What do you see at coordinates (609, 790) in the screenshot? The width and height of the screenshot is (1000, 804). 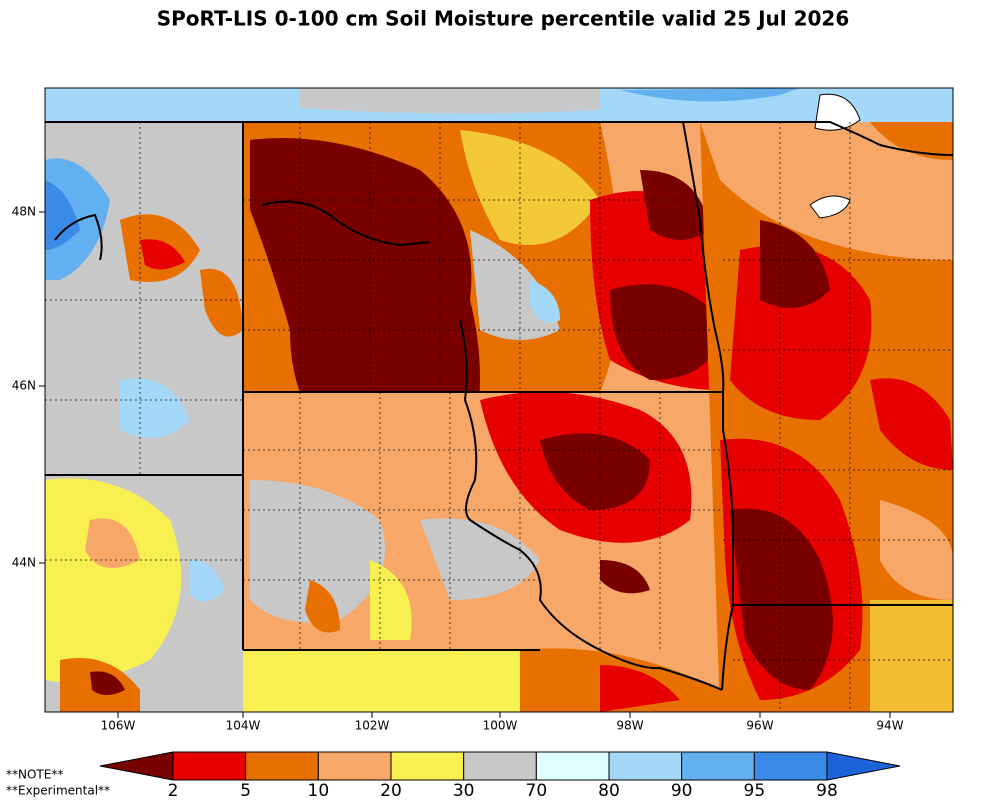 I see `colorbar-label: 80` at bounding box center [609, 790].